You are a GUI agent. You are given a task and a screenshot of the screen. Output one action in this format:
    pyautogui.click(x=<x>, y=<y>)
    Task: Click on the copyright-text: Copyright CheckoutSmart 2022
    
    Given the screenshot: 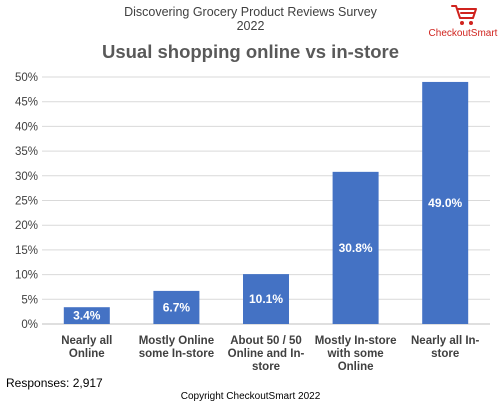 What is the action you would take?
    pyautogui.click(x=250, y=396)
    